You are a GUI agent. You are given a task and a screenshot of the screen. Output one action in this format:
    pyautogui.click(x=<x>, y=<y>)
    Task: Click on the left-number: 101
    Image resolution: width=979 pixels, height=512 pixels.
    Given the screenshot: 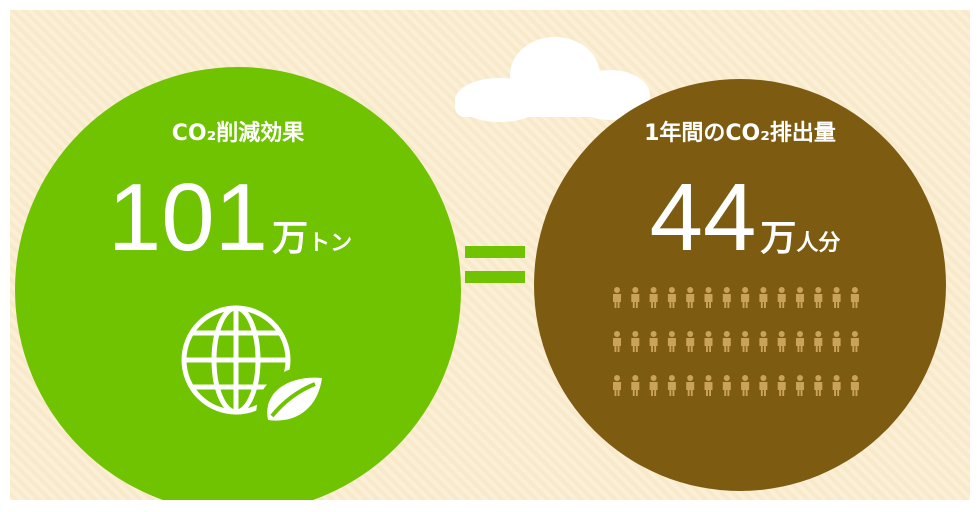 What is the action you would take?
    pyautogui.click(x=188, y=217)
    